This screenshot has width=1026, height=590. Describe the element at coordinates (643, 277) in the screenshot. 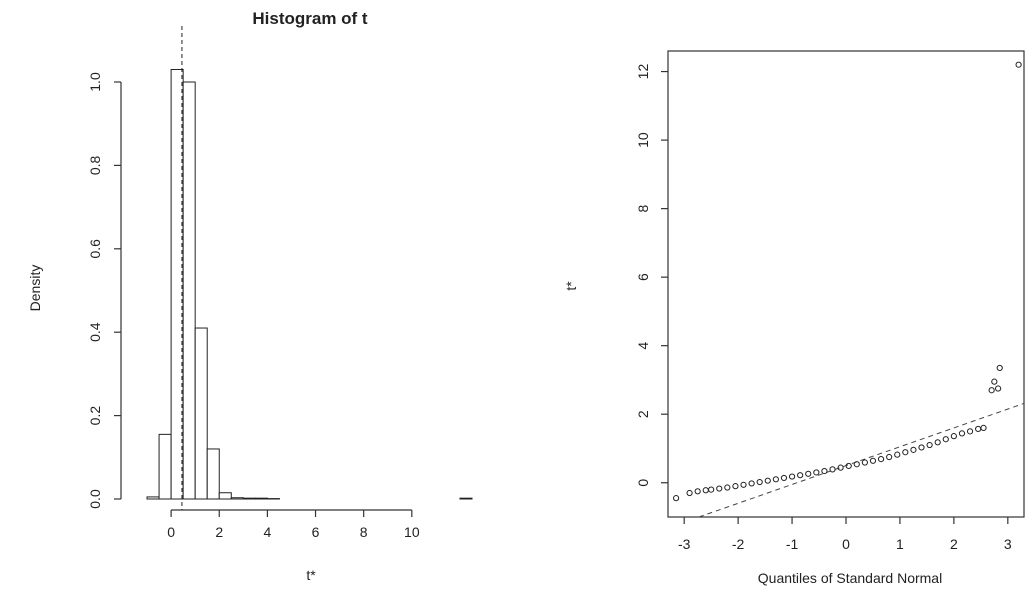

I see `qq-y-tick-label: 6` at that location.